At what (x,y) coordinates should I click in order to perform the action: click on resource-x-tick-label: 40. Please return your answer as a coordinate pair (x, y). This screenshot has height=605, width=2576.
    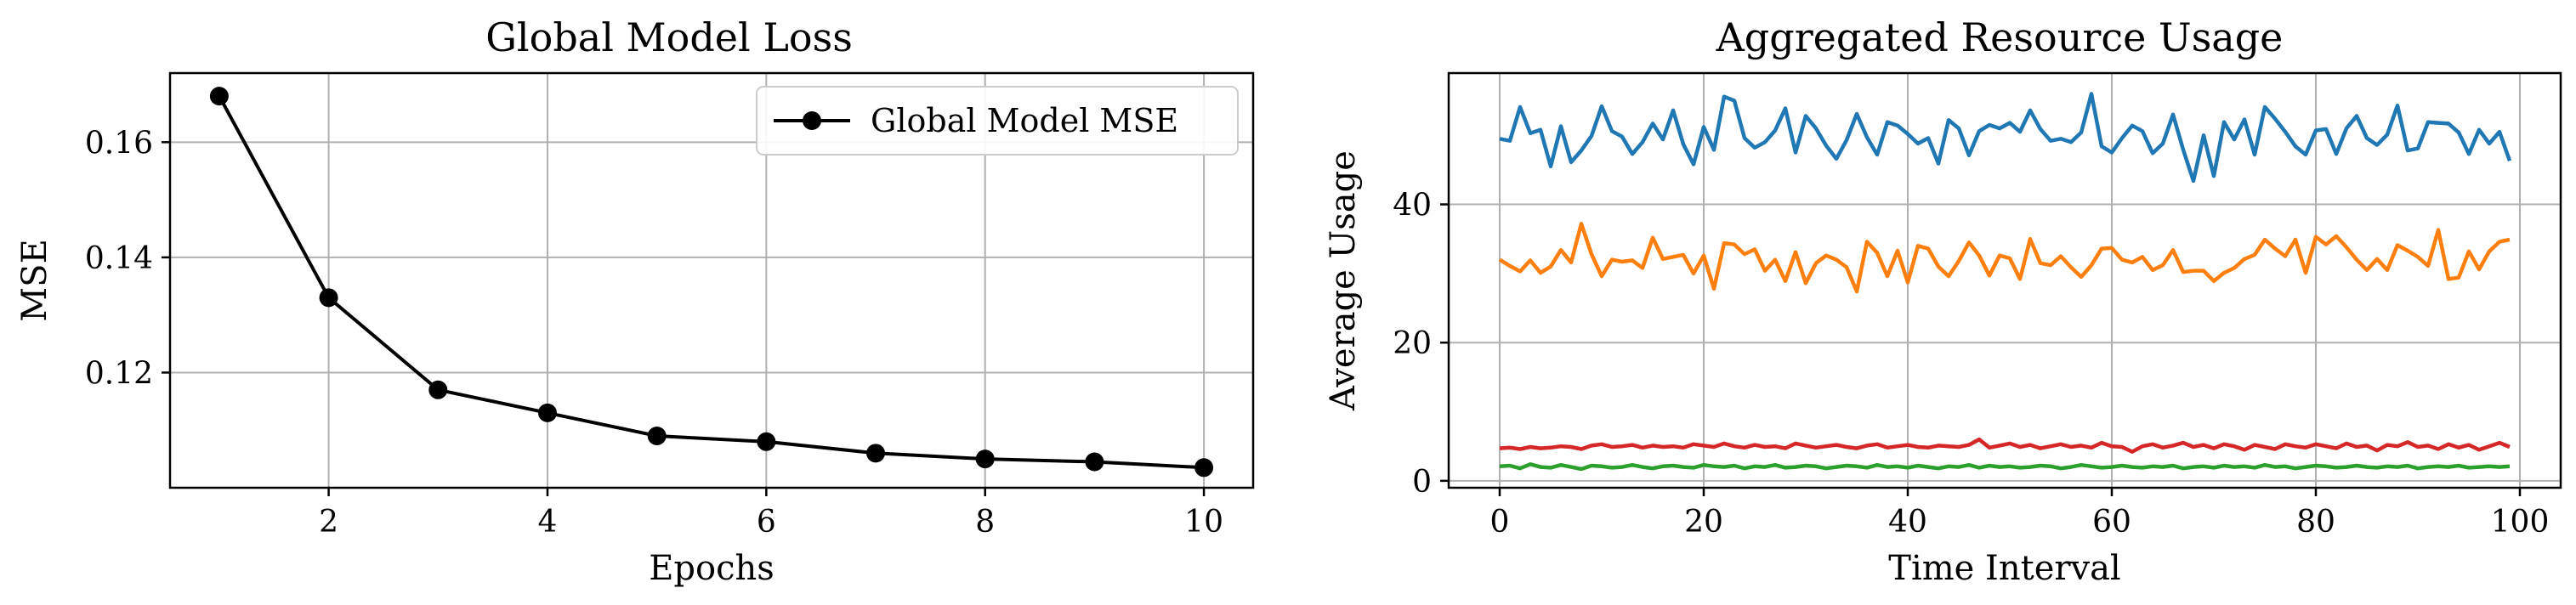
    Looking at the image, I should click on (1908, 522).